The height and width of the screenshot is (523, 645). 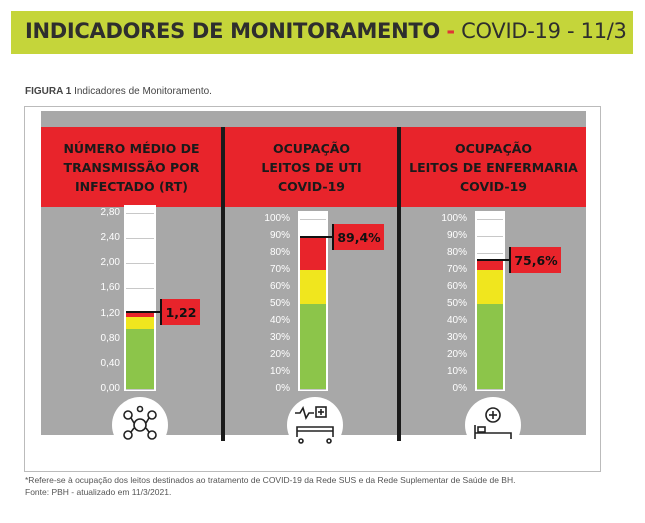 What do you see at coordinates (110, 238) in the screenshot?
I see `axis-tick-label: 2,40` at bounding box center [110, 238].